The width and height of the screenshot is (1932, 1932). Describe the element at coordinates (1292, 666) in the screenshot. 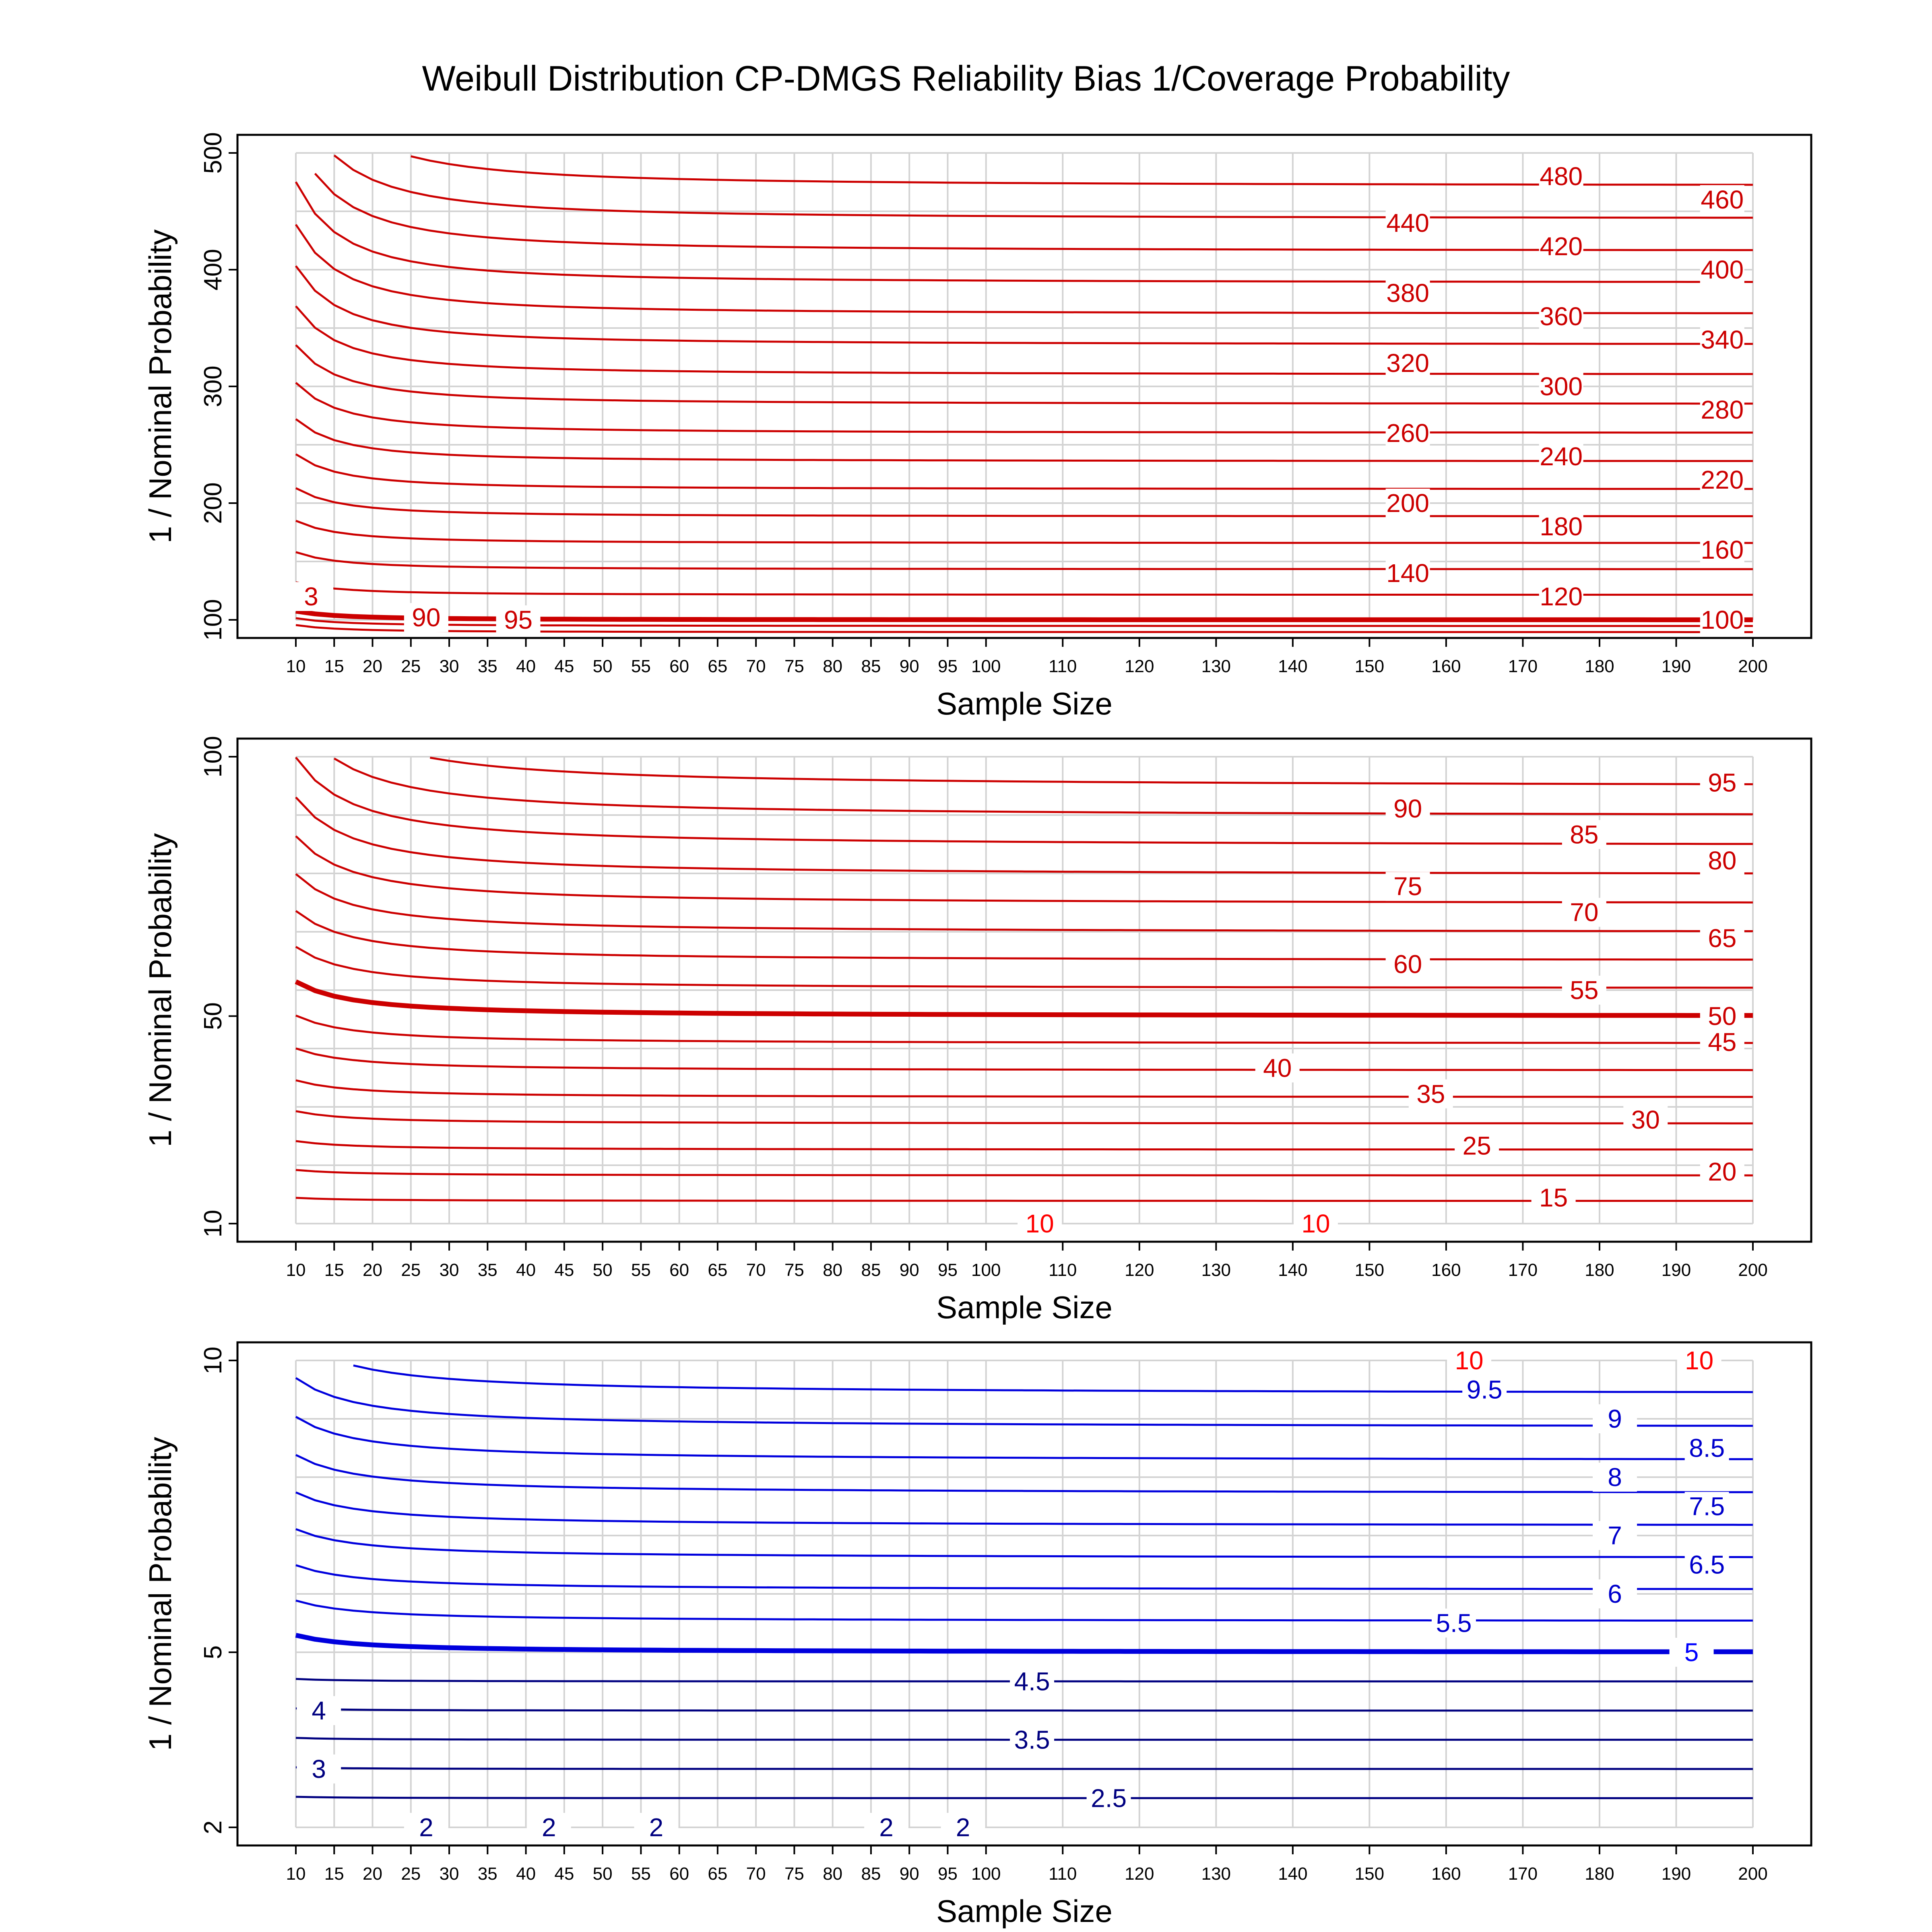

I see `top-x-tick-label: 140` at that location.